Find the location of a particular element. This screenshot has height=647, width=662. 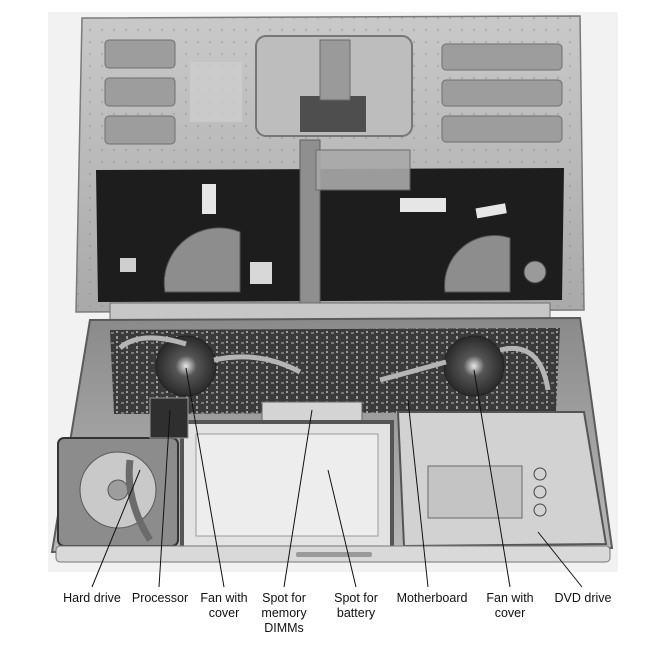

callout-memory: Spot for memory DIMMs is located at coordinates (284, 613).